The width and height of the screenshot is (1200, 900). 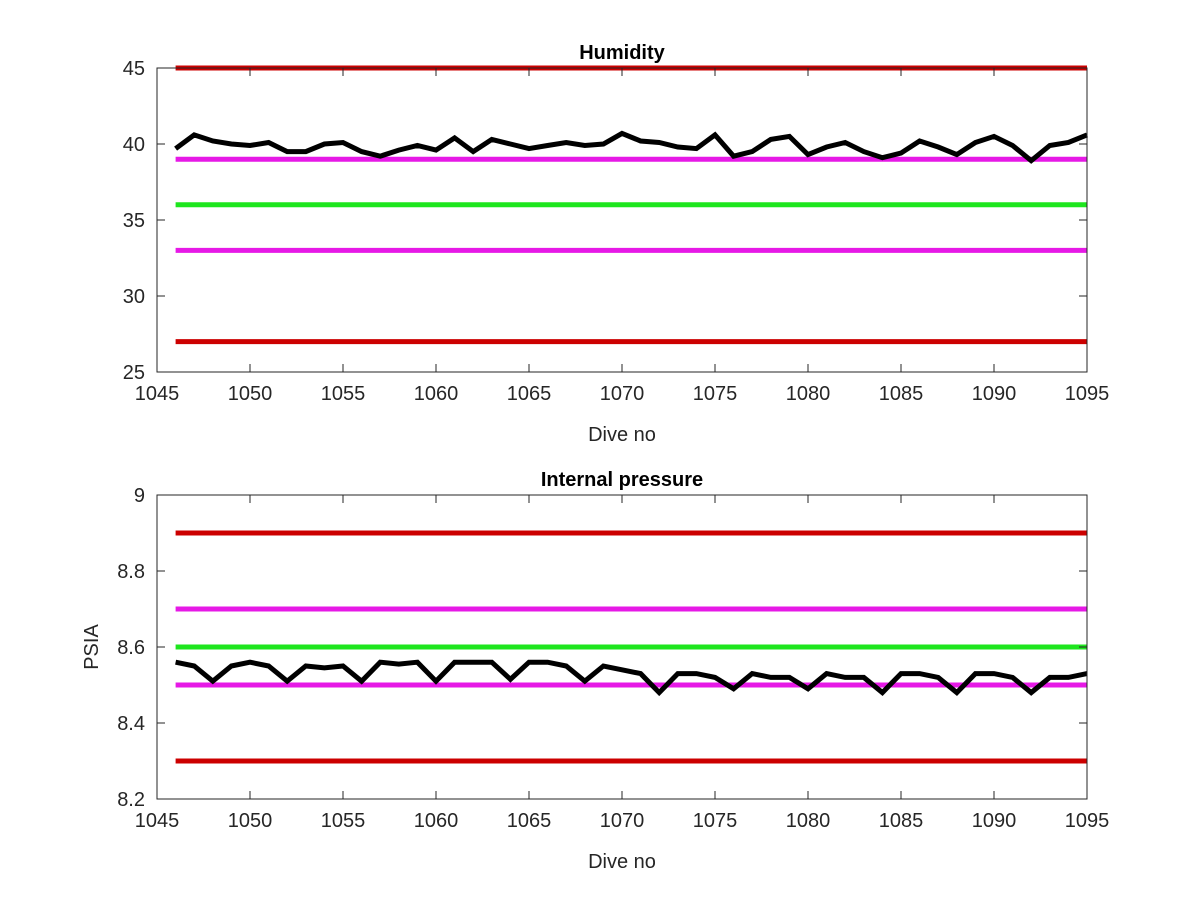 What do you see at coordinates (134, 69) in the screenshot?
I see `y-tick-label: 45` at bounding box center [134, 69].